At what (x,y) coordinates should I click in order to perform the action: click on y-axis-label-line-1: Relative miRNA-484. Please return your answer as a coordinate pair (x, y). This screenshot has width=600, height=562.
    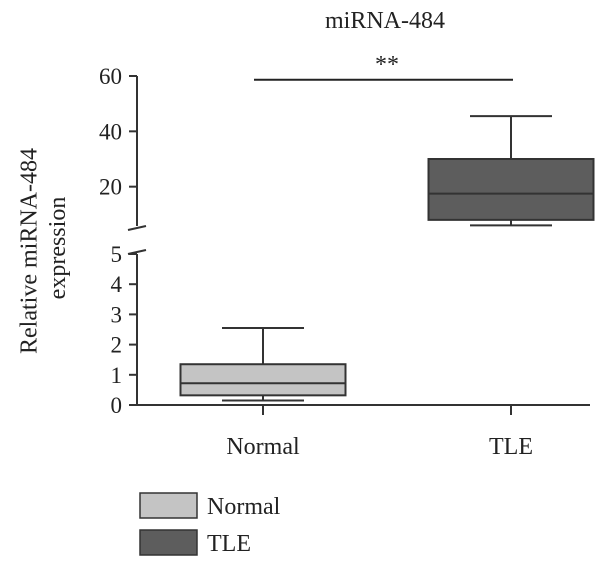
    Looking at the image, I should click on (29, 251).